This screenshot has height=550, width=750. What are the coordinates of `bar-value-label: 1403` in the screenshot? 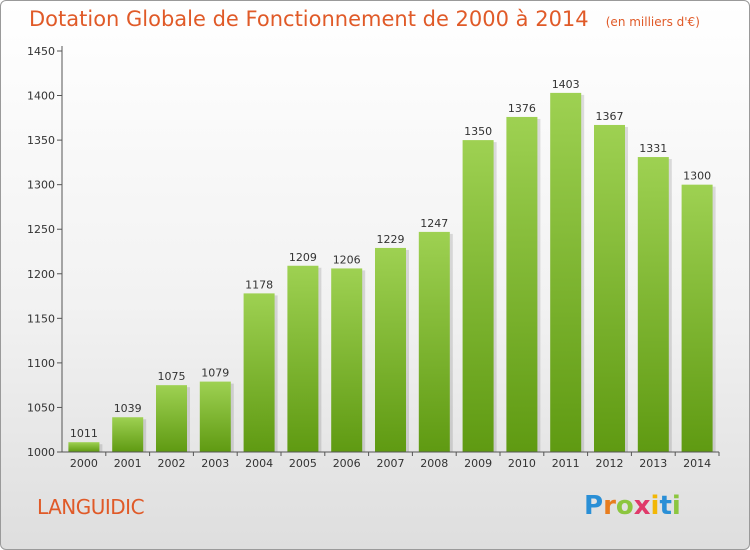 It's located at (566, 84).